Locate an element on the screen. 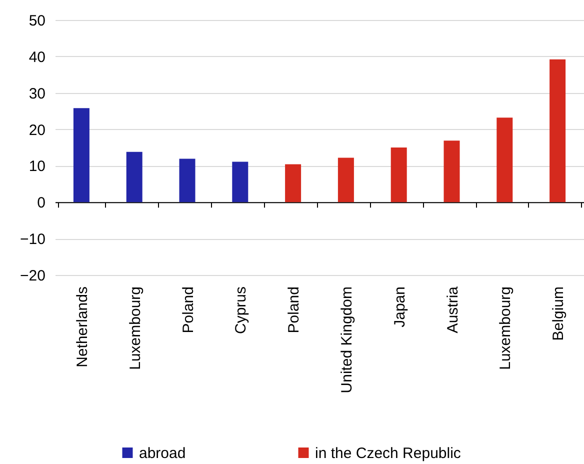  y-tick-label: −10 is located at coordinates (33, 239).